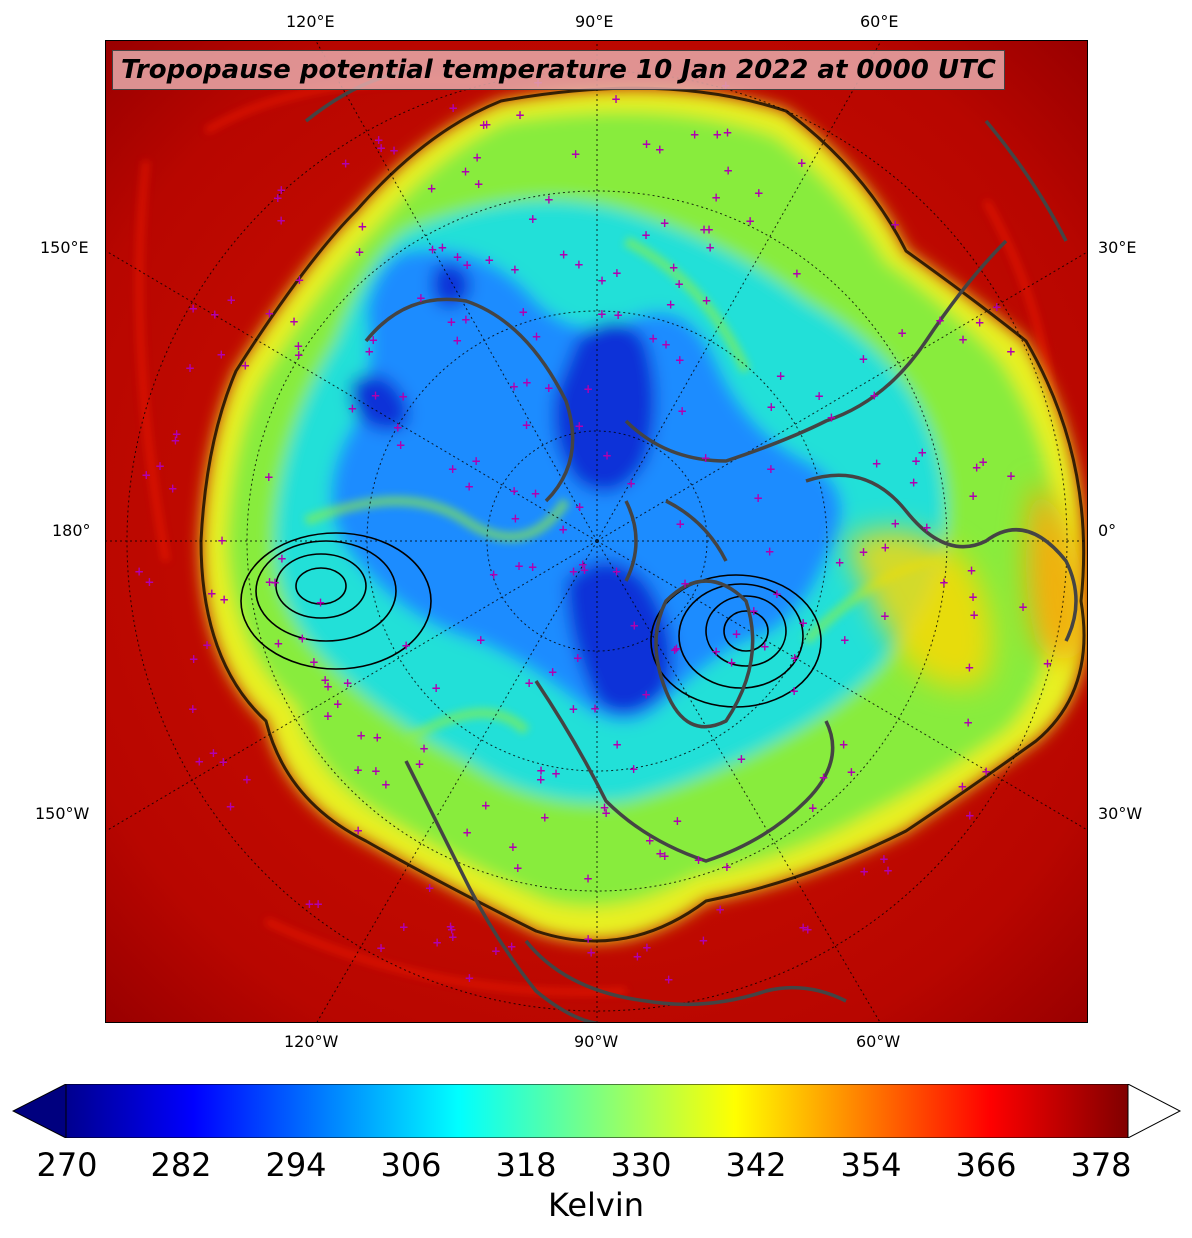 The image size is (1192, 1238). What do you see at coordinates (941, 557) in the screenshot?
I see `europe-coast` at bounding box center [941, 557].